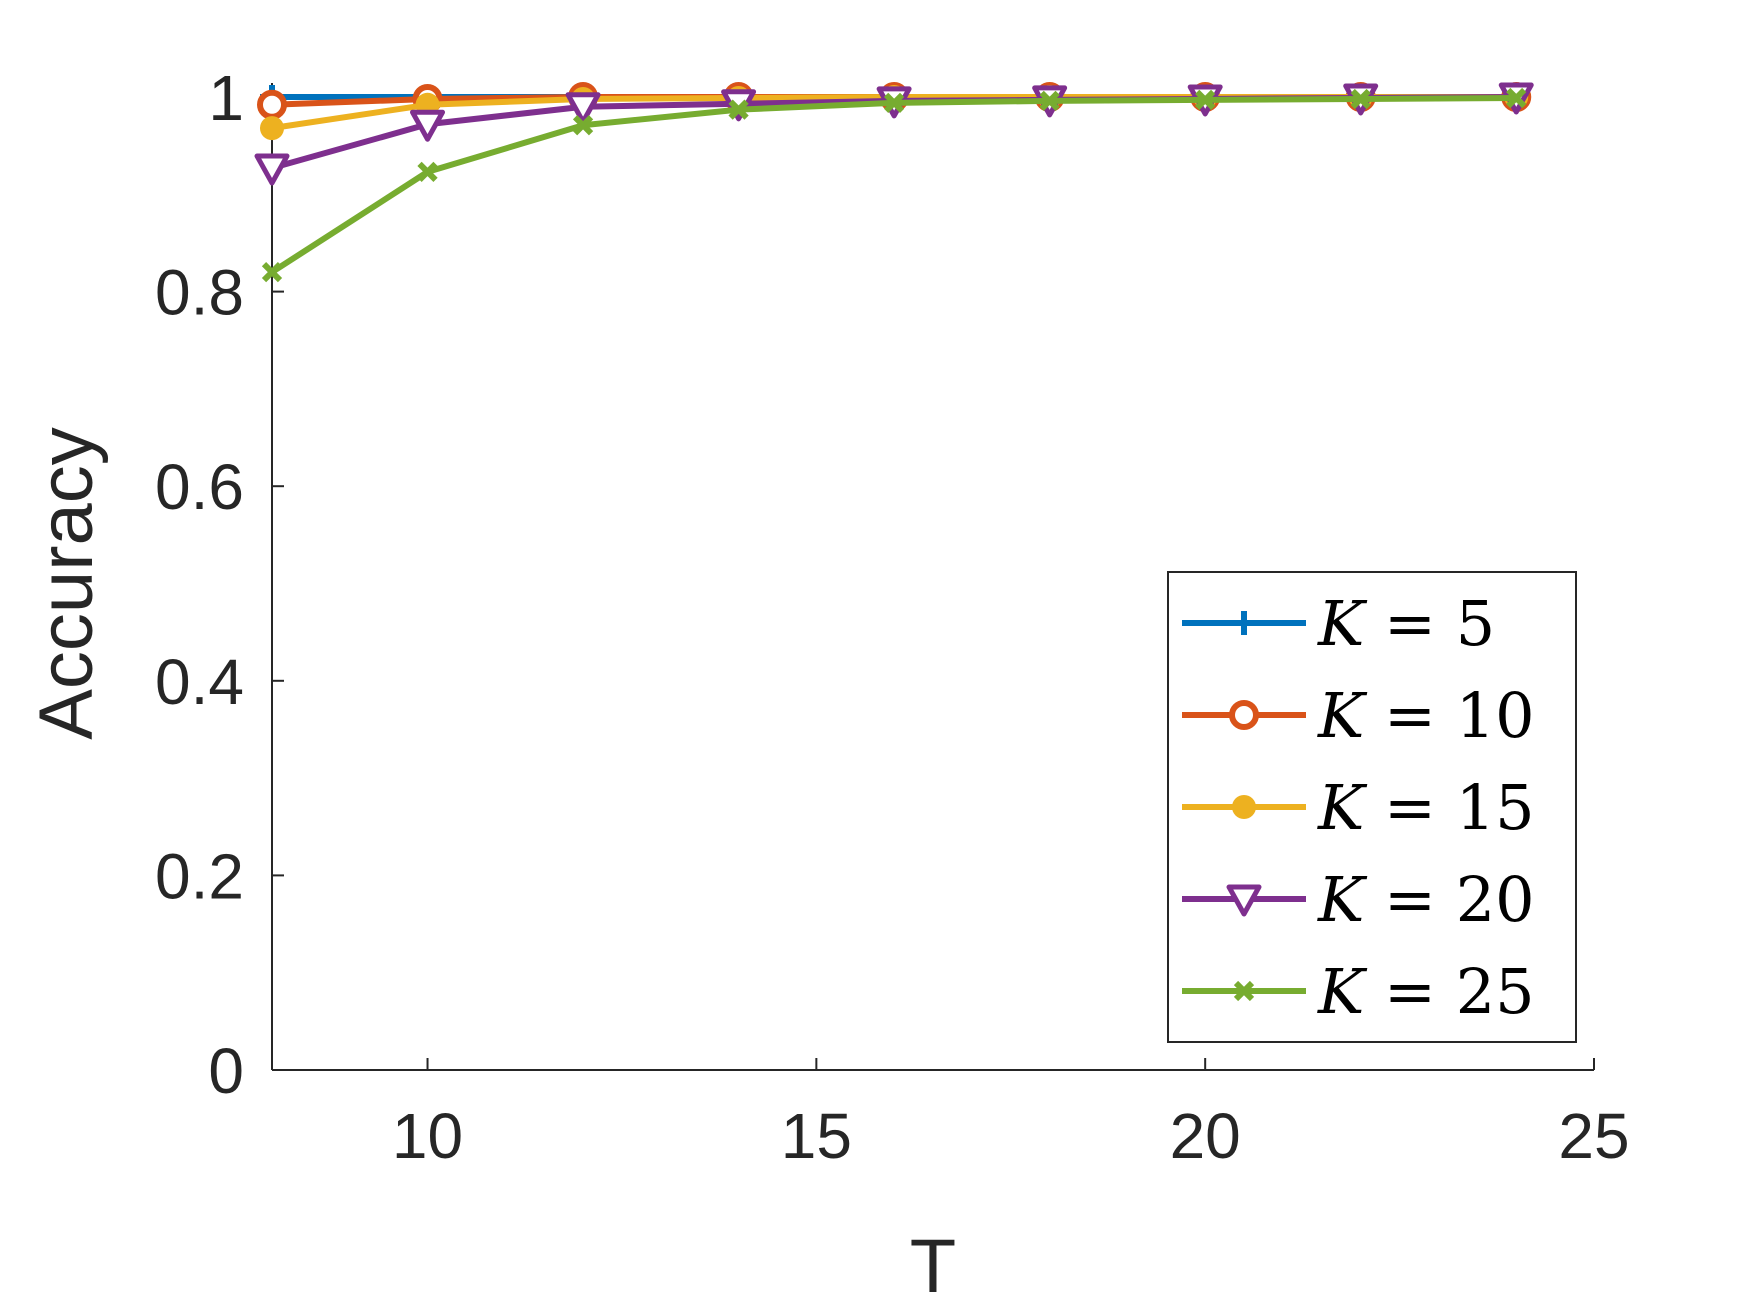 The height and width of the screenshot is (1312, 1750). I want to click on legend-entry: K = 20, so click(1358, 899).